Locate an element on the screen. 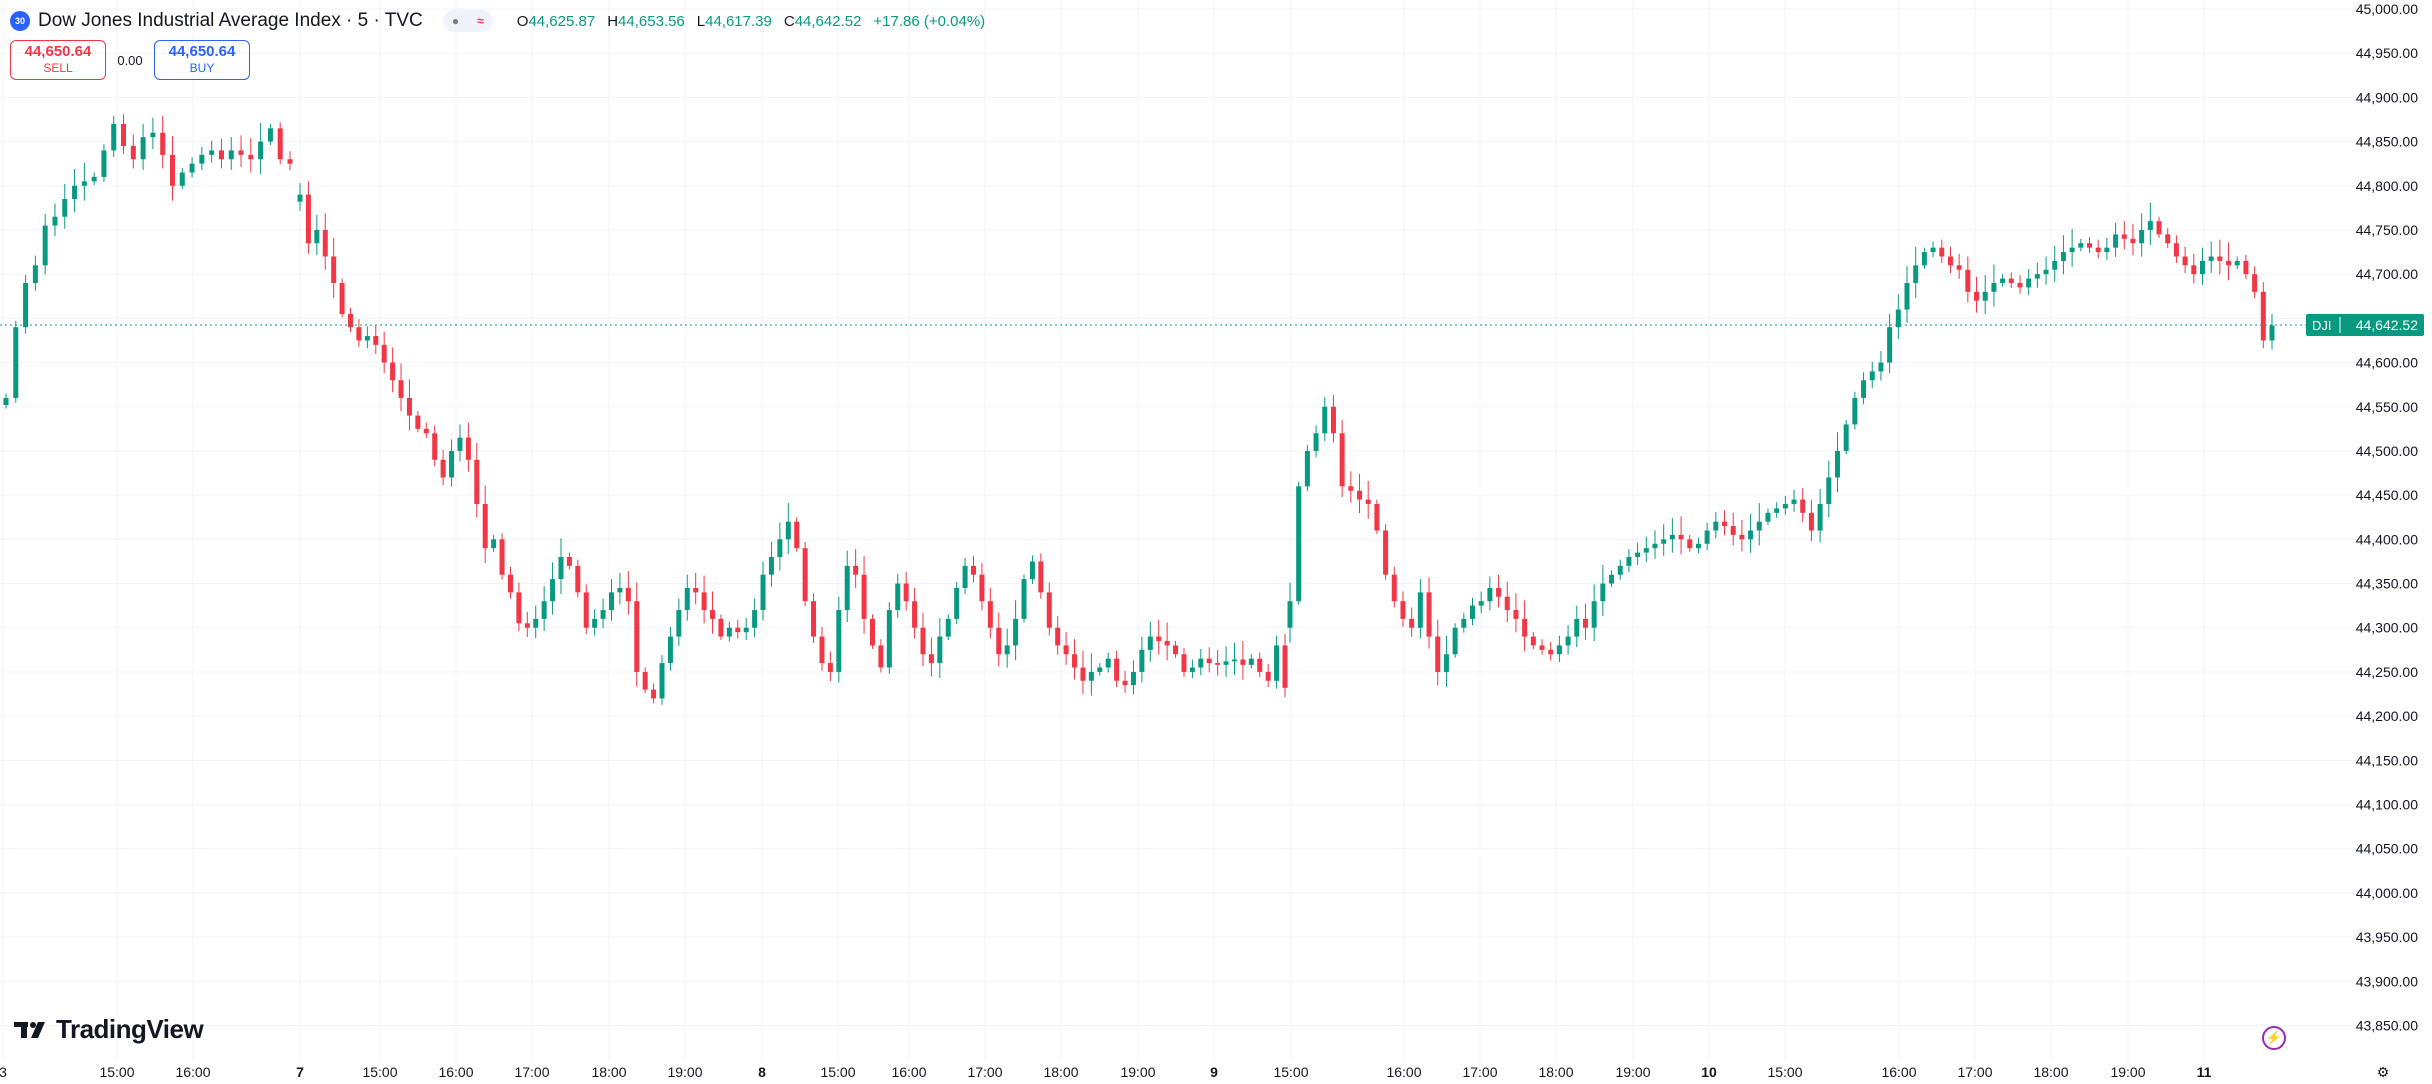 This screenshot has height=1084, width=2432. sell-button: 44,650.64 SELL is located at coordinates (58, 60).